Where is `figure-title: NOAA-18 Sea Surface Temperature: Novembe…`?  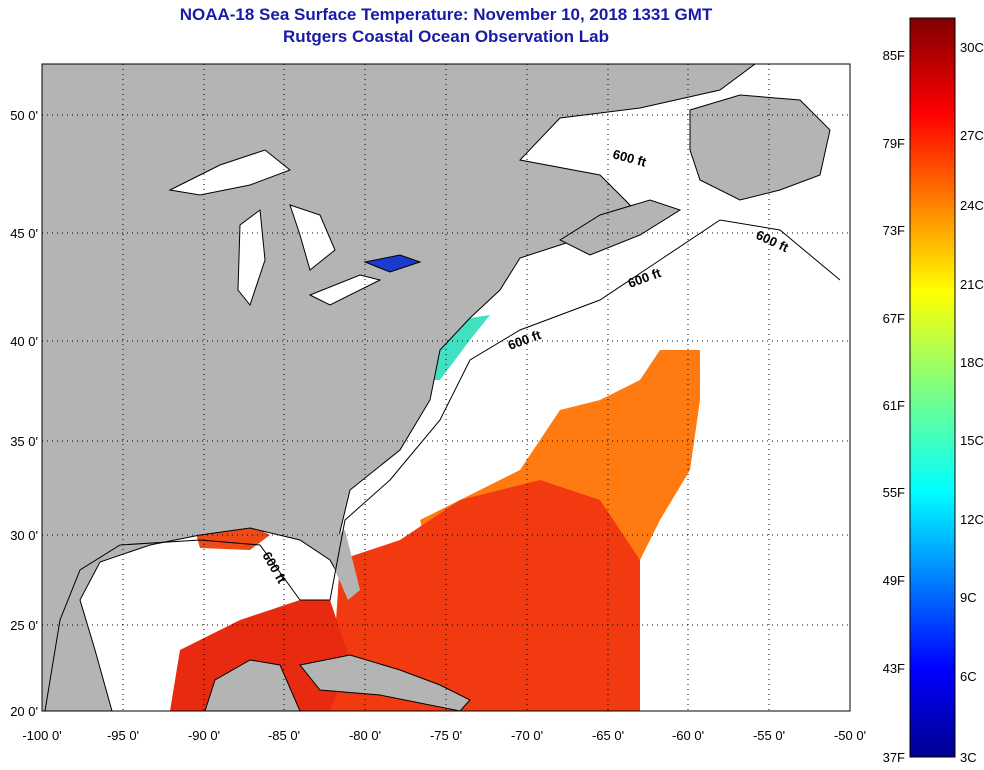 figure-title: NOAA-18 Sea Surface Temperature: Novembe… is located at coordinates (446, 14).